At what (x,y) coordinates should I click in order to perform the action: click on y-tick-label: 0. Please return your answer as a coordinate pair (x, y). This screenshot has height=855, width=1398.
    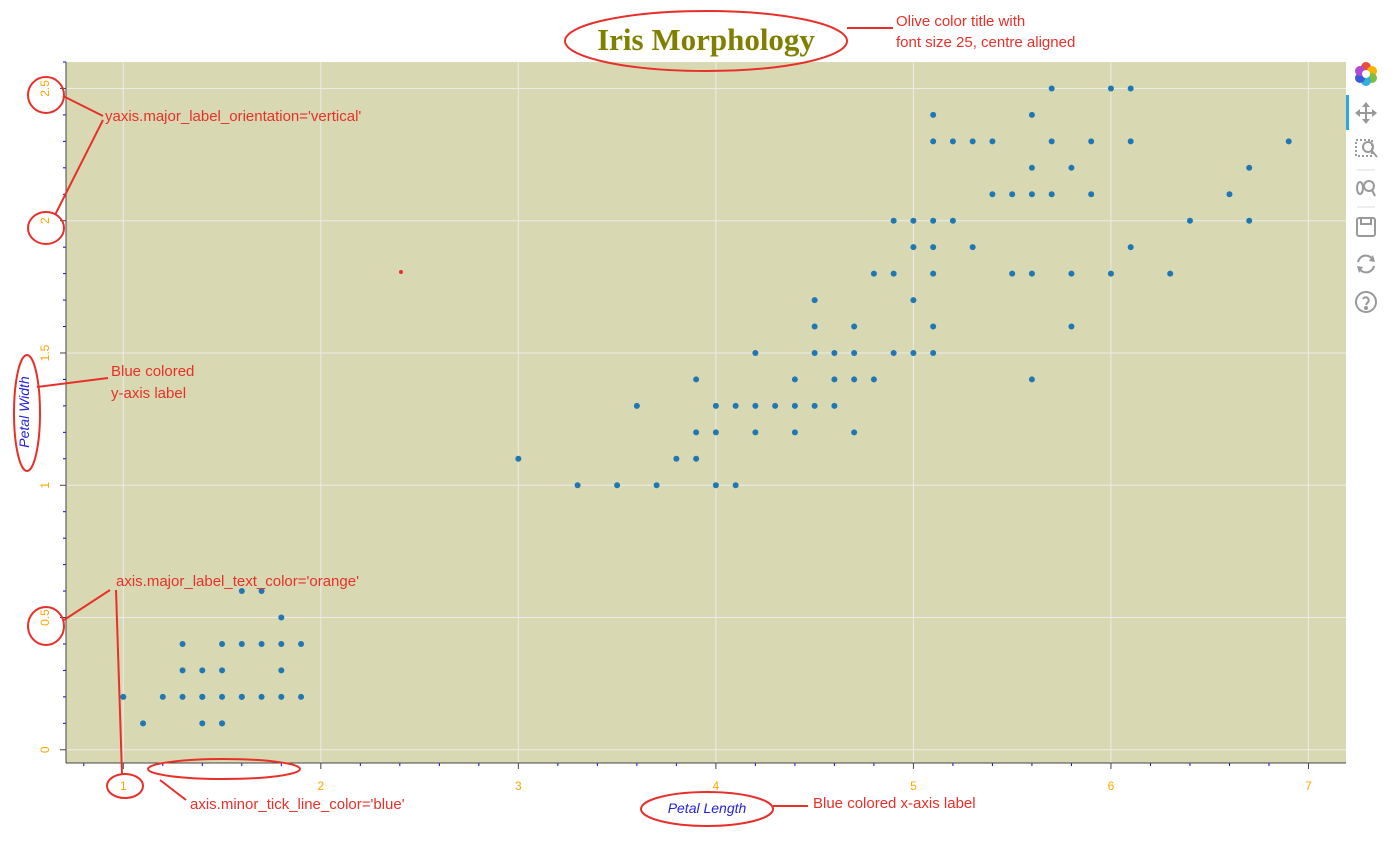
    Looking at the image, I should click on (45, 749).